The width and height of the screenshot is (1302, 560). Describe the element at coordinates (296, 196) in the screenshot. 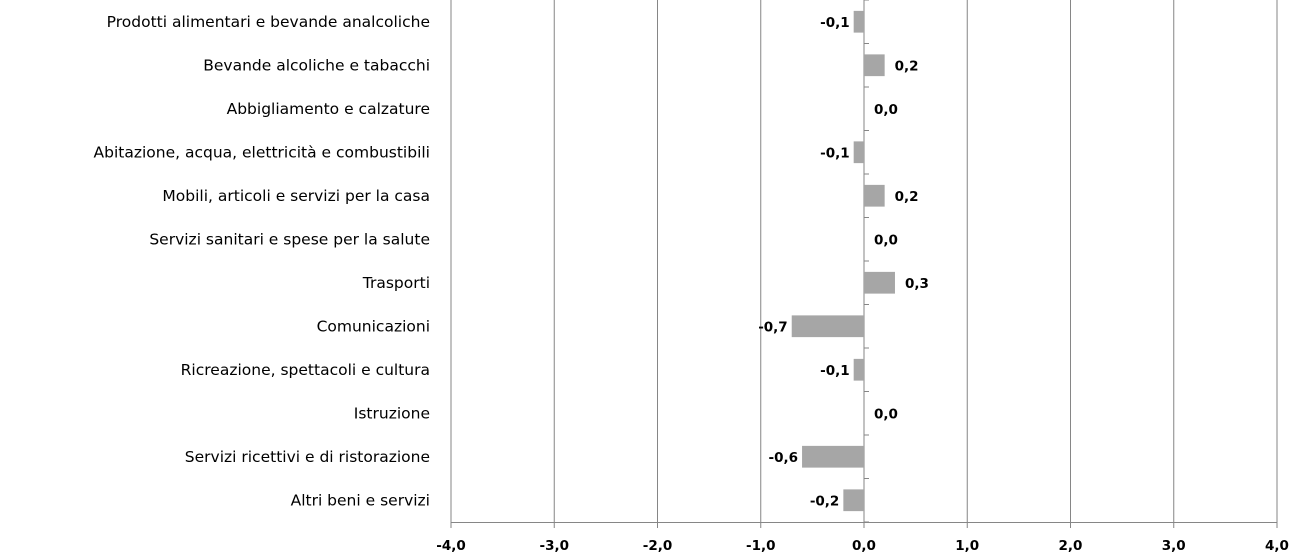

I see `category-label: Mobili, articoli e servizi per la casa` at that location.